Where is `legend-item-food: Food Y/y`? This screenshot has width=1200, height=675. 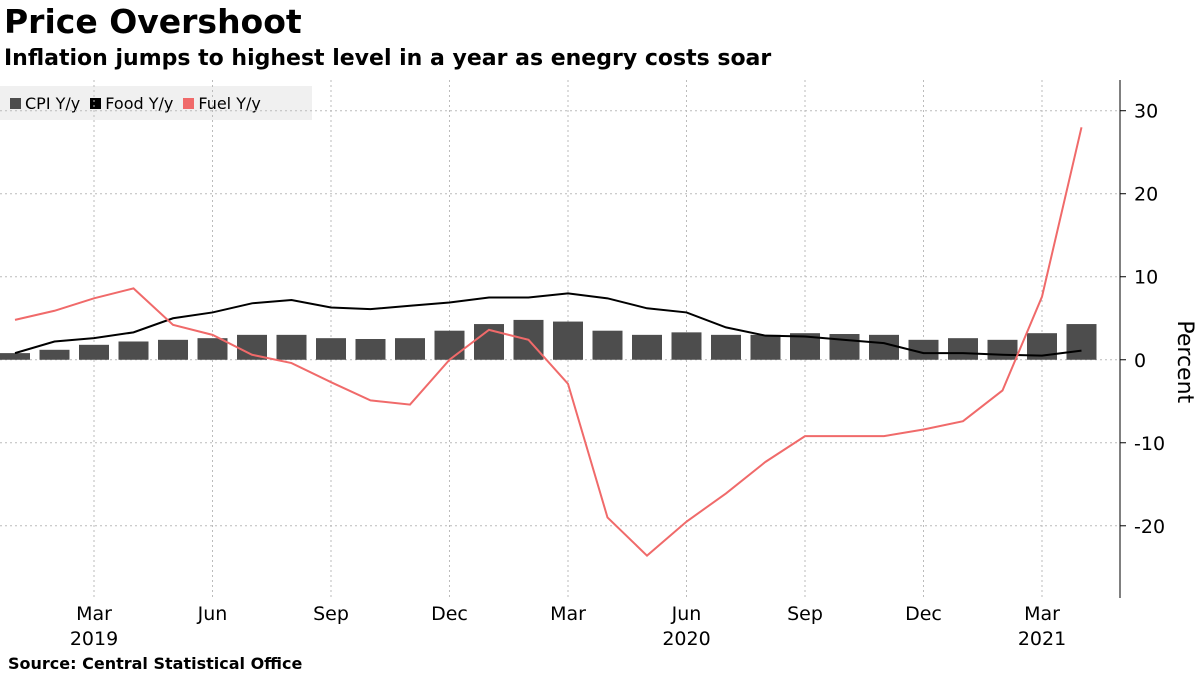
legend-item-food: Food Y/y is located at coordinates (131, 103).